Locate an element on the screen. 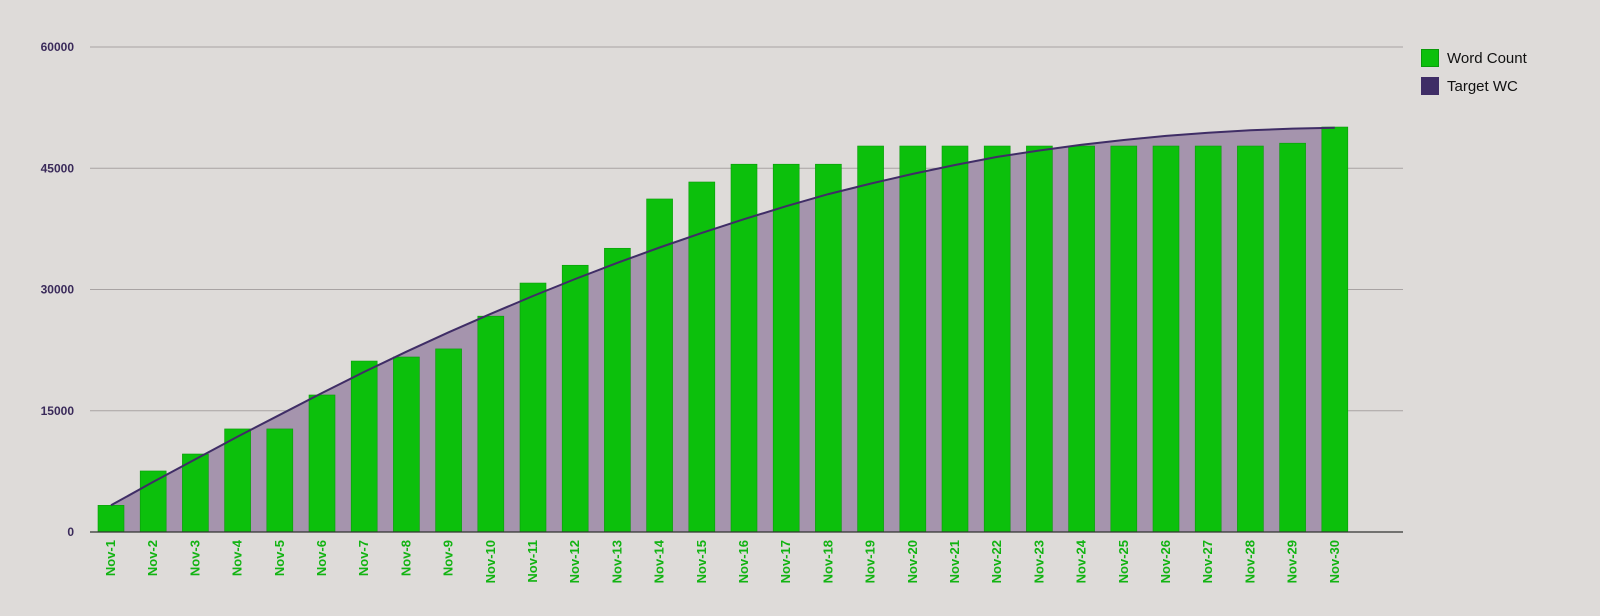 This screenshot has width=1600, height=616. y-tick-label: 0 is located at coordinates (70, 532).